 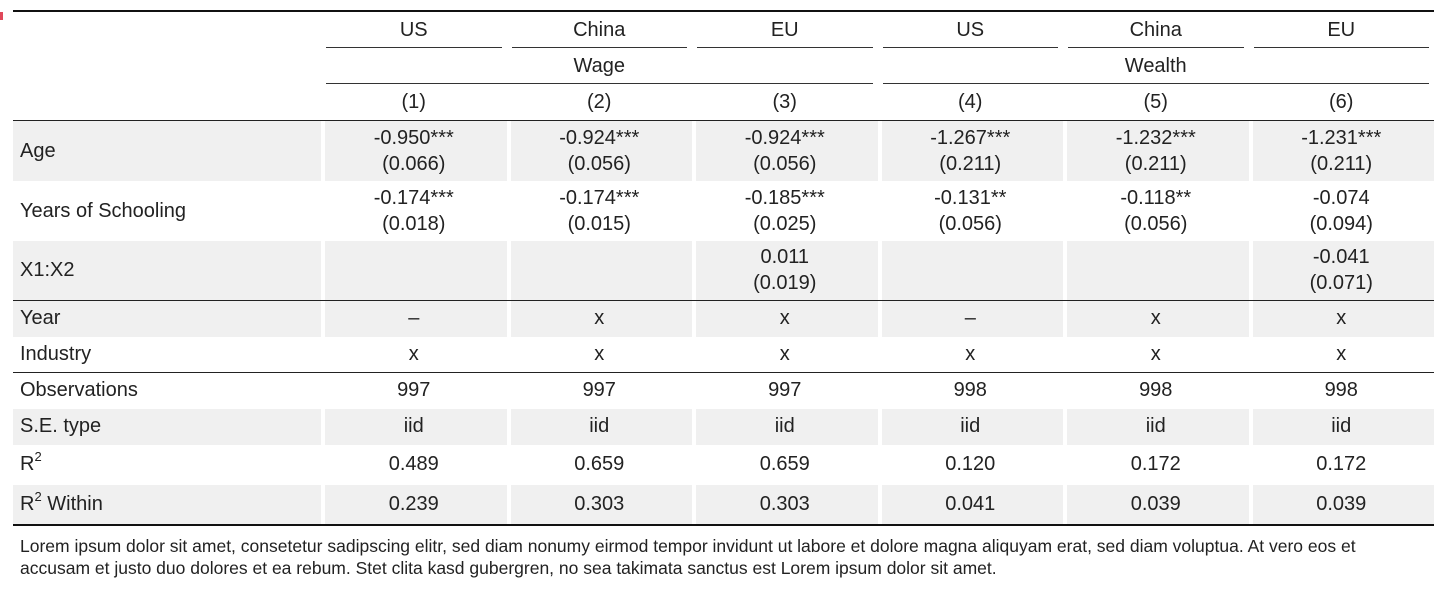 I want to click on coef-cell: -0.118** (0.056), so click(x=1156, y=211).